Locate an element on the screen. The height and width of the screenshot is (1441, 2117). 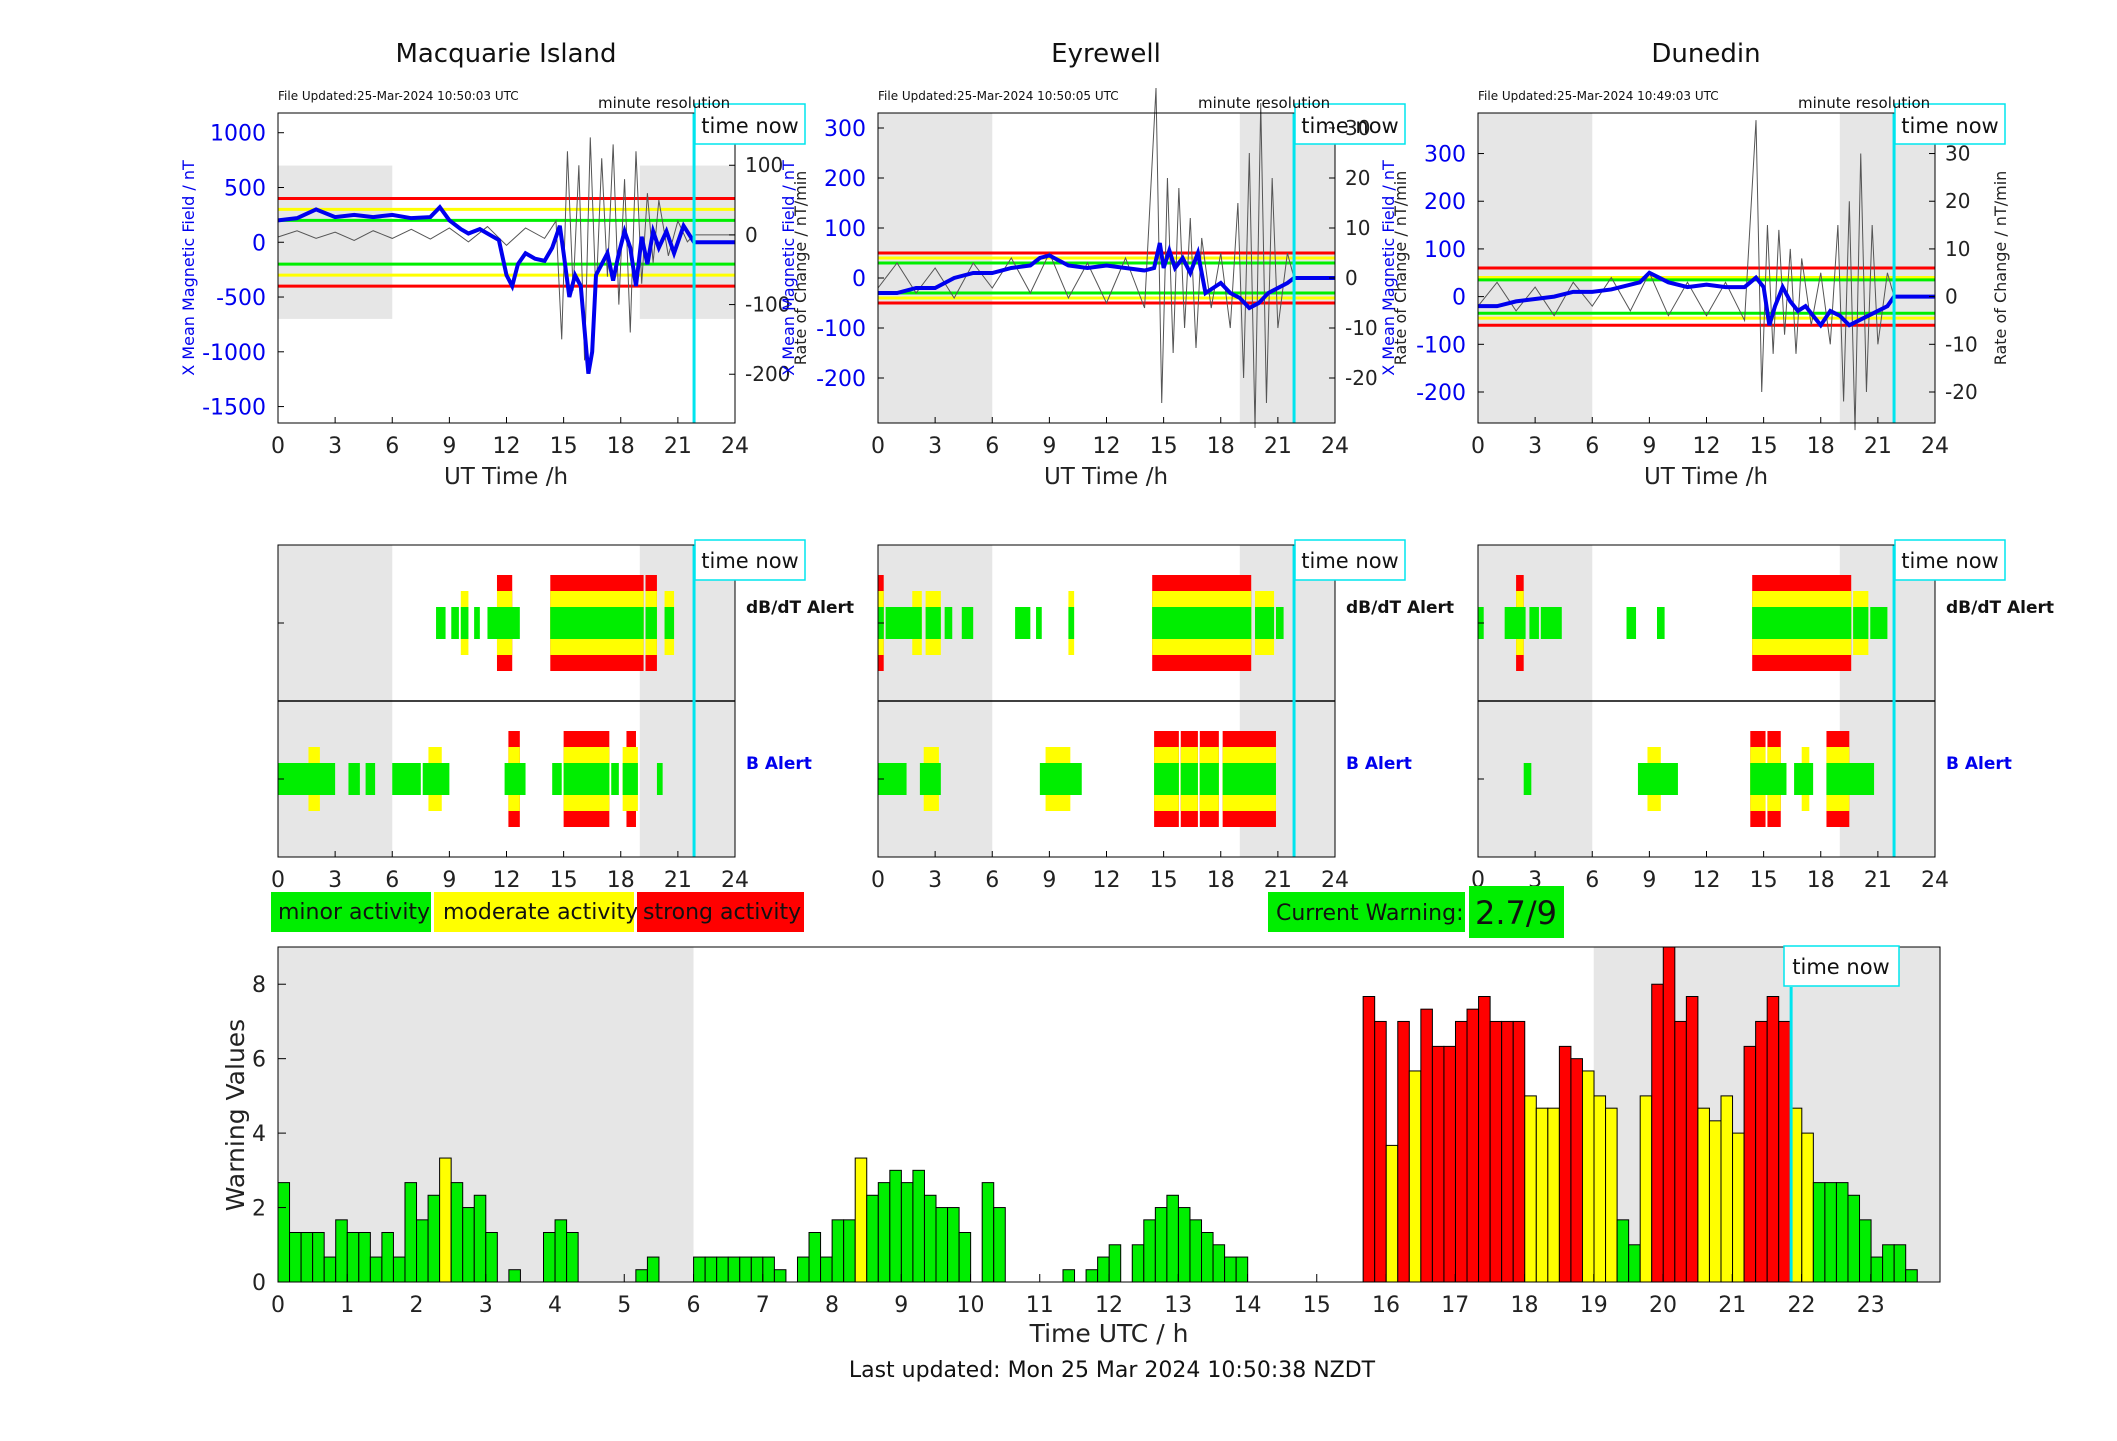
x-tick-label: 3 is located at coordinates (335, 446).